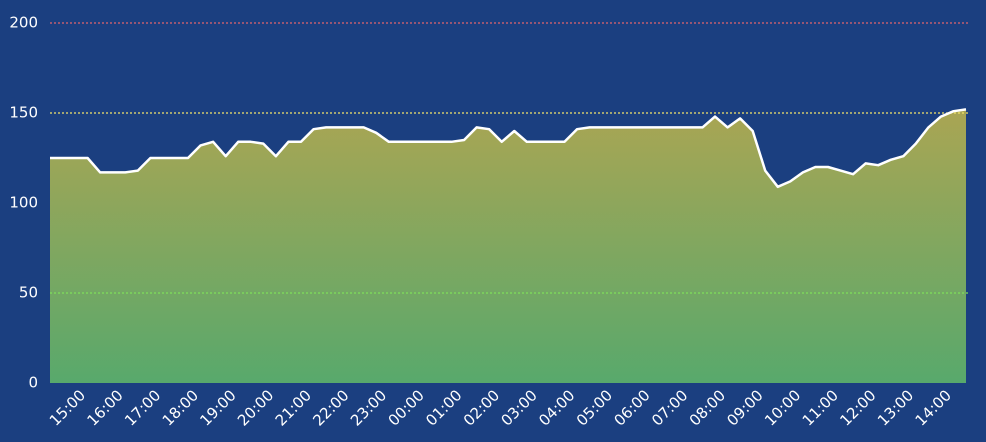 The image size is (986, 442). Describe the element at coordinates (23, 23) in the screenshot. I see `y-tick-label: 200` at that location.